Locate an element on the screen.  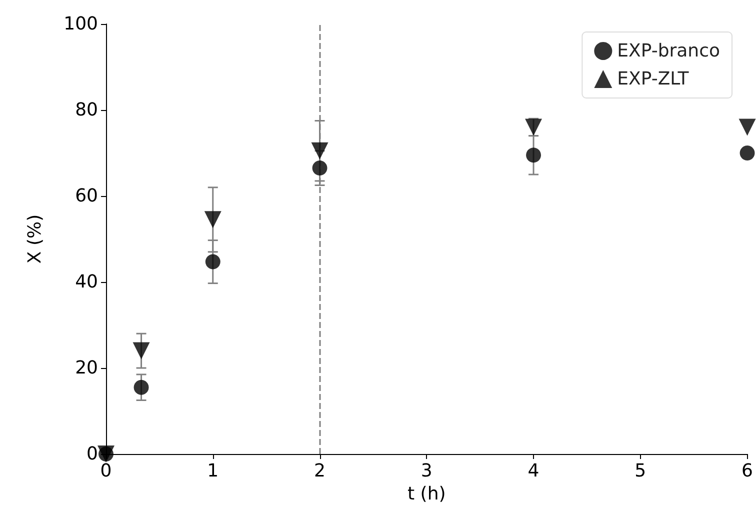
x-tick-label: 3 is located at coordinates (426, 471).